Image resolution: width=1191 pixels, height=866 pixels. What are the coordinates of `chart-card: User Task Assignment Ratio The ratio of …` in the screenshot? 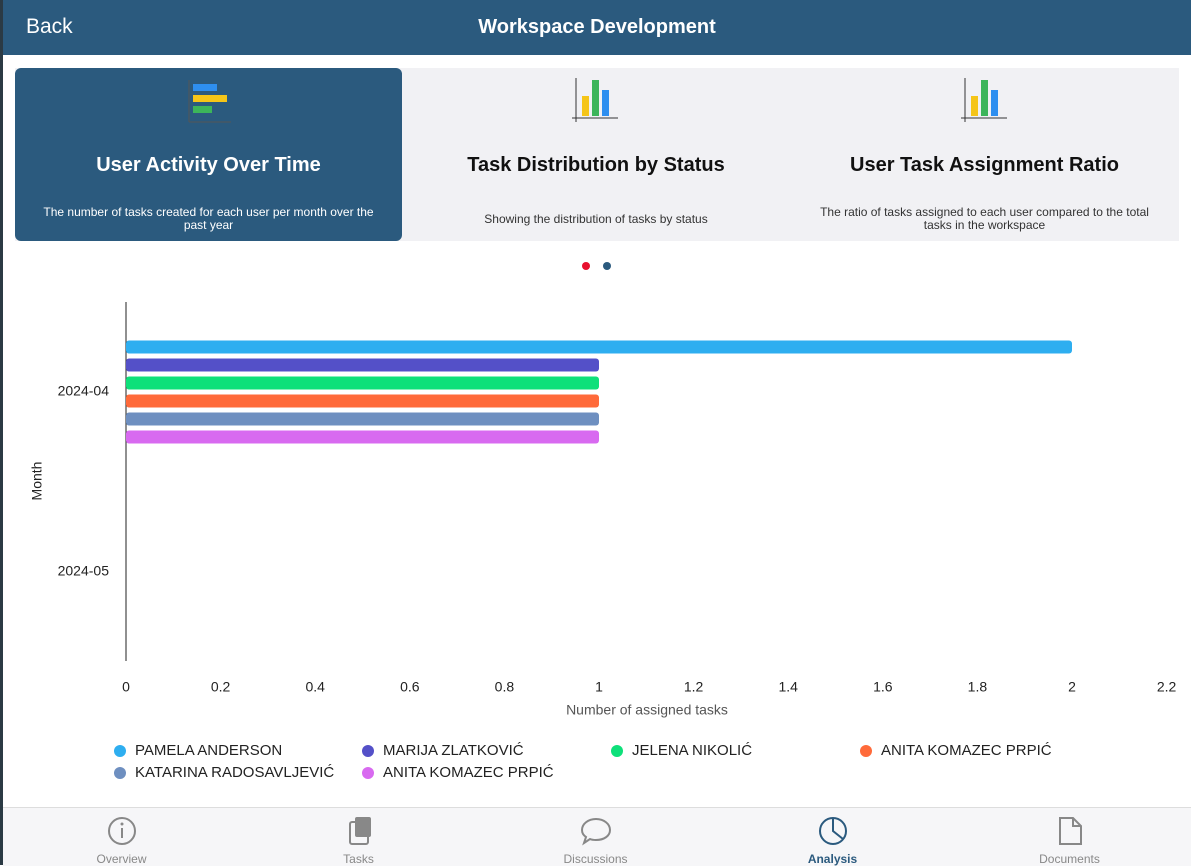 It's located at (984, 154).